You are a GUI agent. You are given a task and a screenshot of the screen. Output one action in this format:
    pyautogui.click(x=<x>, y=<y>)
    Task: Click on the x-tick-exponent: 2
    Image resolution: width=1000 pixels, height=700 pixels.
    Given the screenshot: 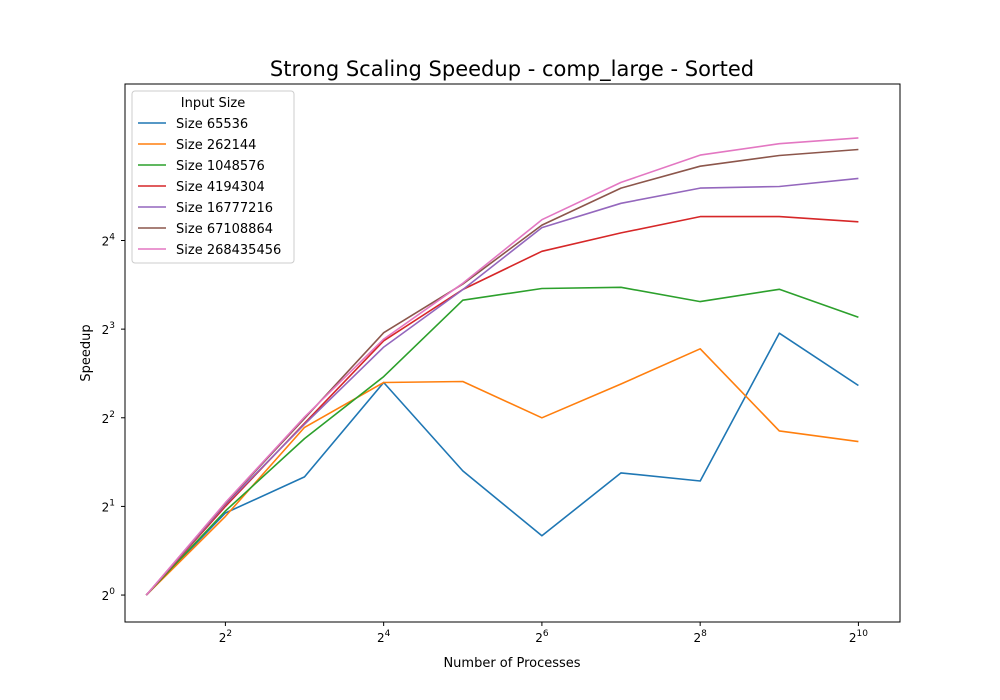 What is the action you would take?
    pyautogui.click(x=229, y=634)
    